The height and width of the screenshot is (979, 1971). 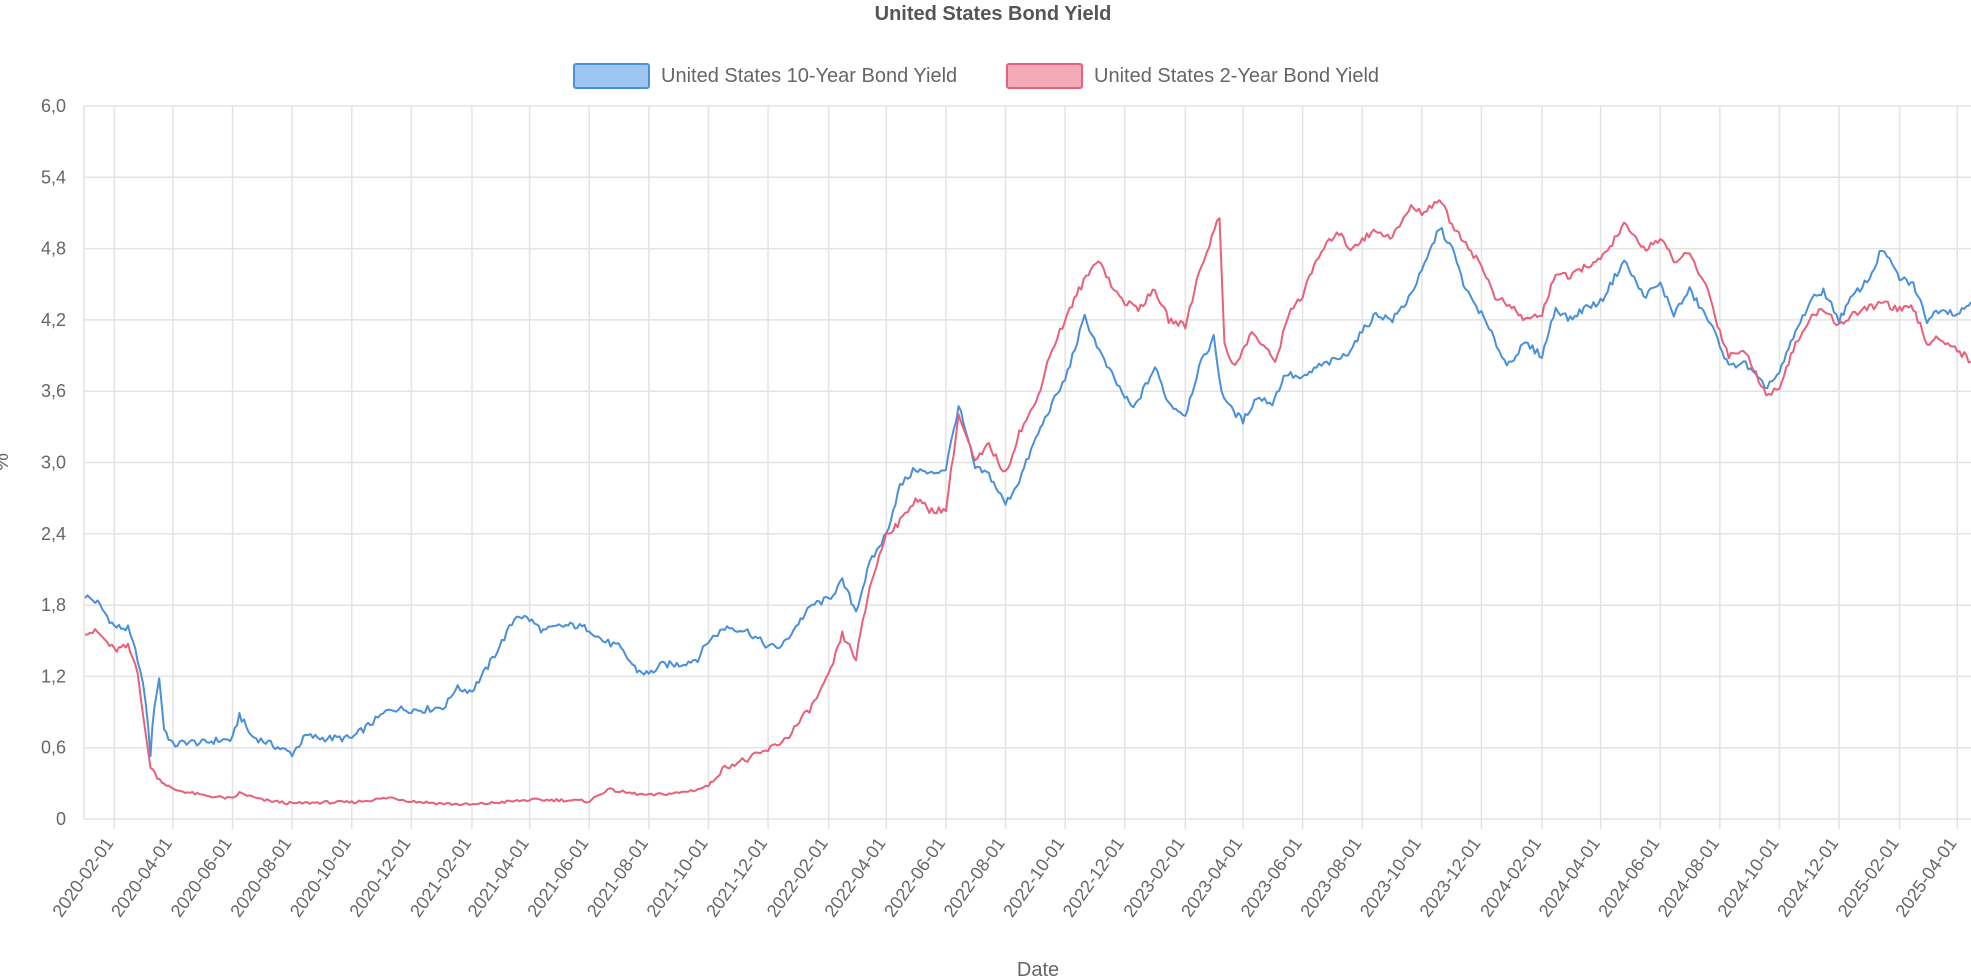 What do you see at coordinates (1038, 969) in the screenshot?
I see `x-axis-title: Date` at bounding box center [1038, 969].